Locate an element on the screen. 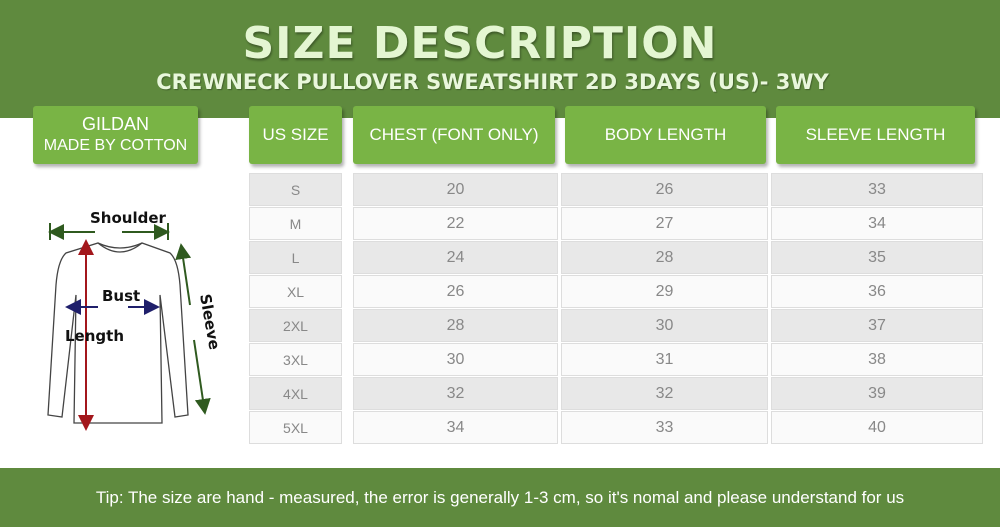  length-label: Length is located at coordinates (94, 336).